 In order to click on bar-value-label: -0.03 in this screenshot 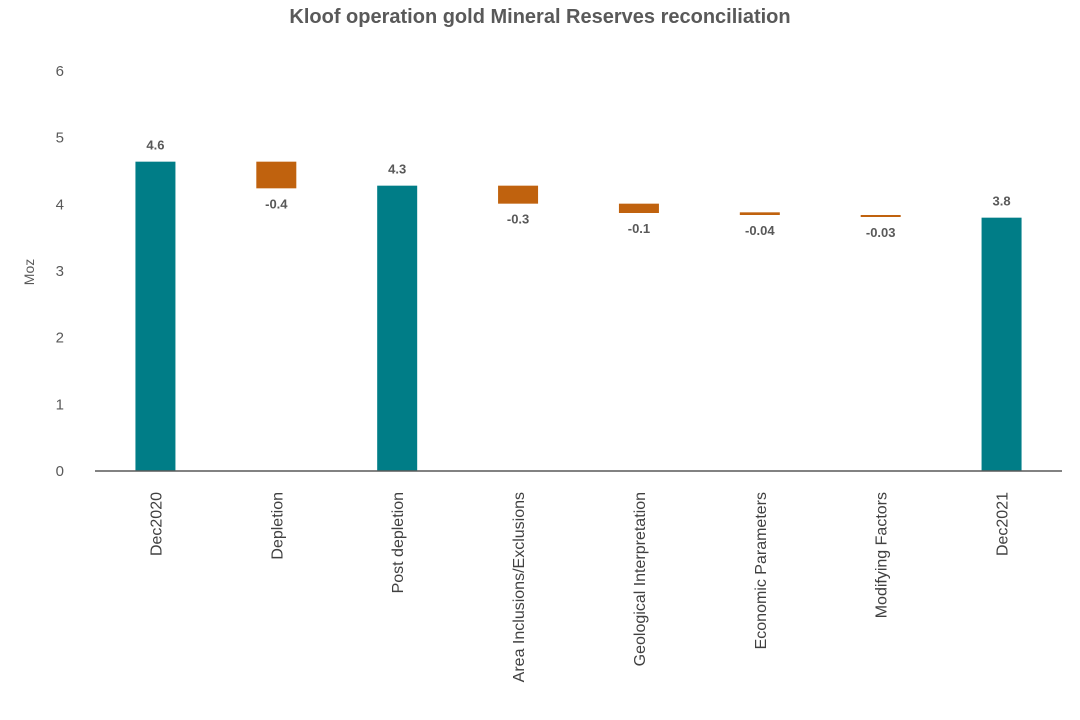, I will do `click(881, 232)`.